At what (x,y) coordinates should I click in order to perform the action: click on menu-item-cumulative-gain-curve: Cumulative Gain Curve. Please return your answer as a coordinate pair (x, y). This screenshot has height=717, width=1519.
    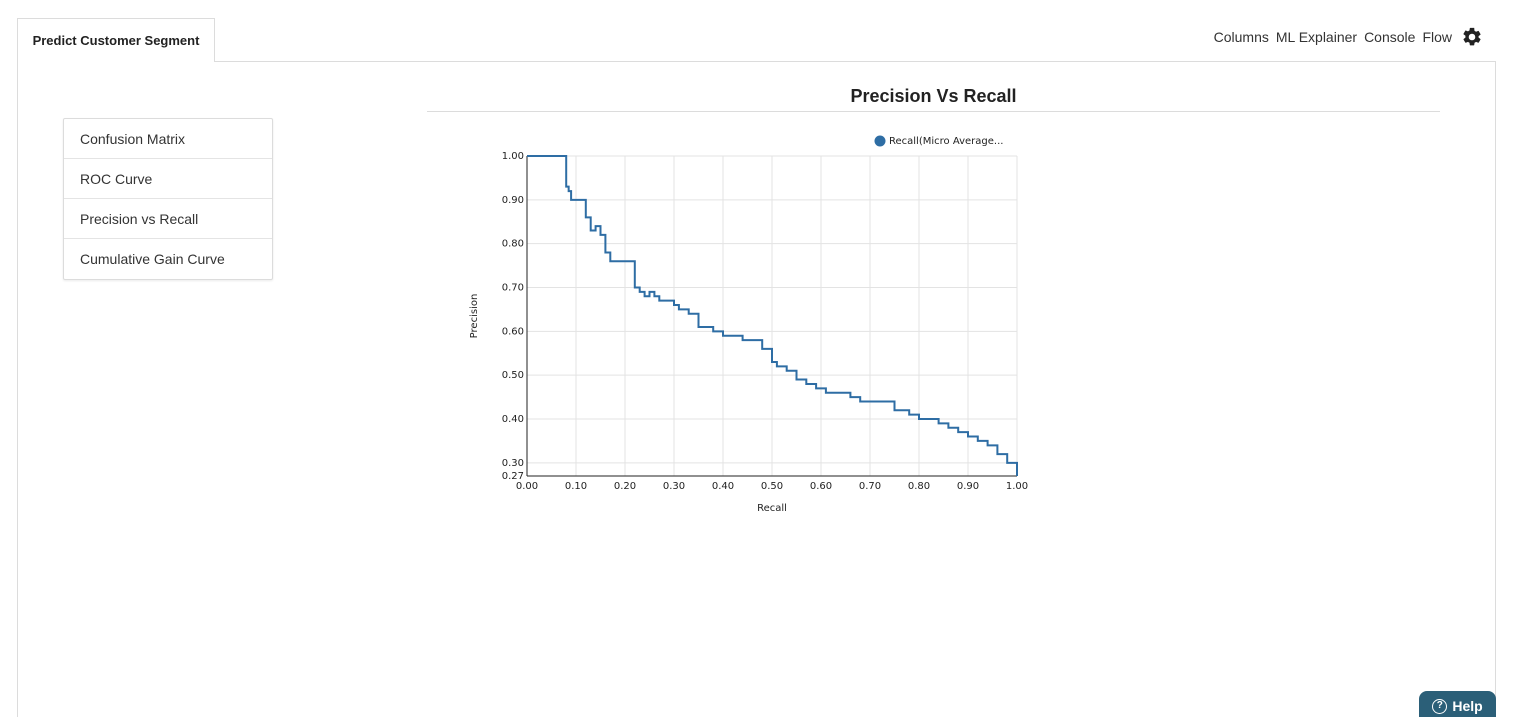
    Looking at the image, I should click on (152, 259).